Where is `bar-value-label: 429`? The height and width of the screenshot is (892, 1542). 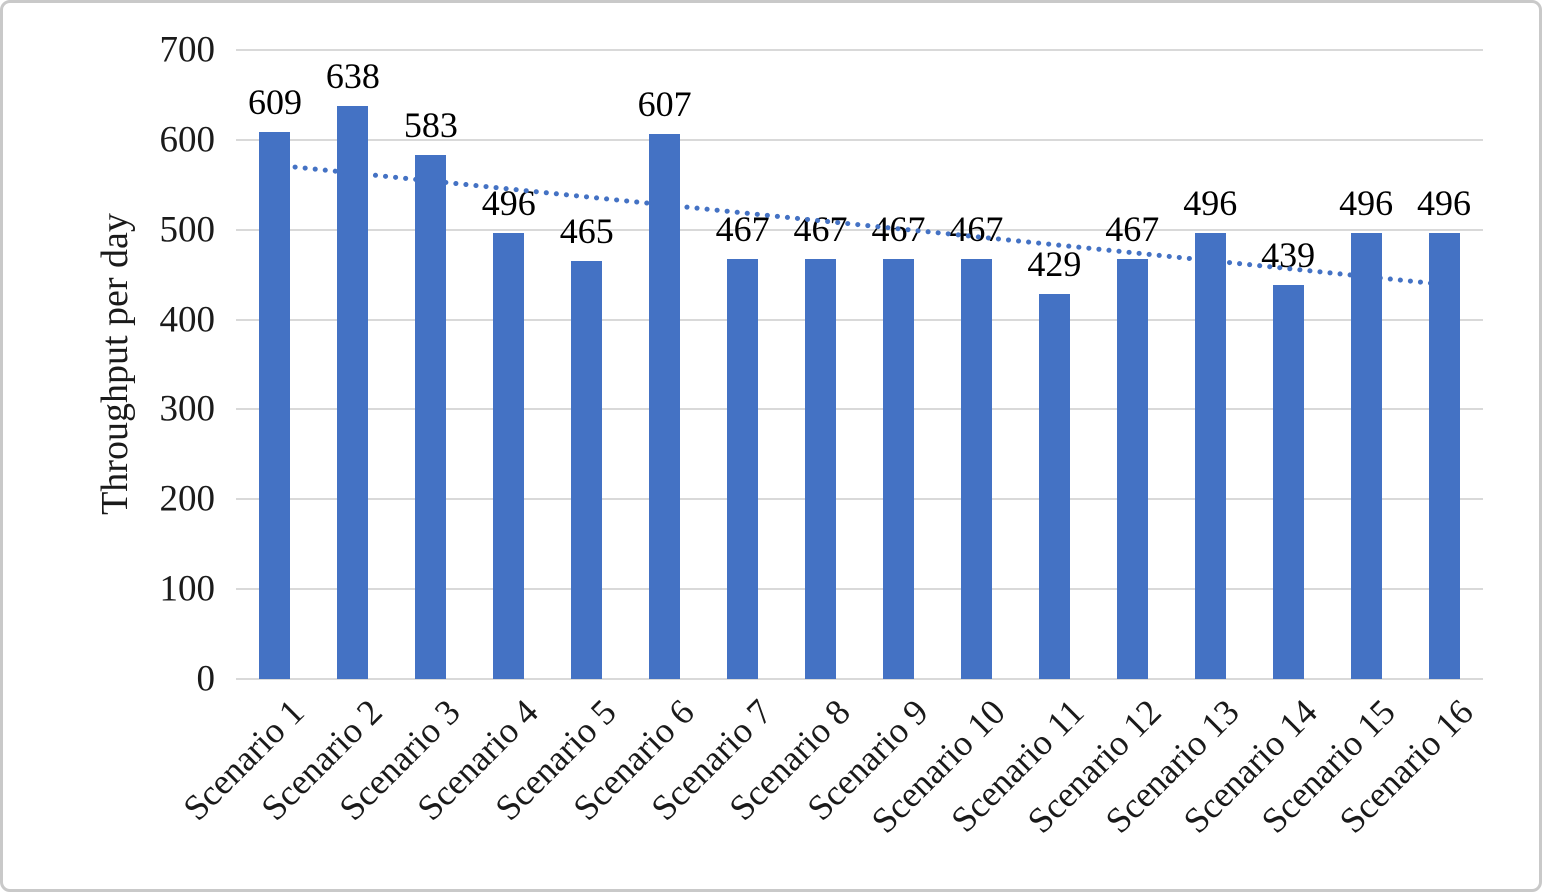
bar-value-label: 429 is located at coordinates (1054, 263).